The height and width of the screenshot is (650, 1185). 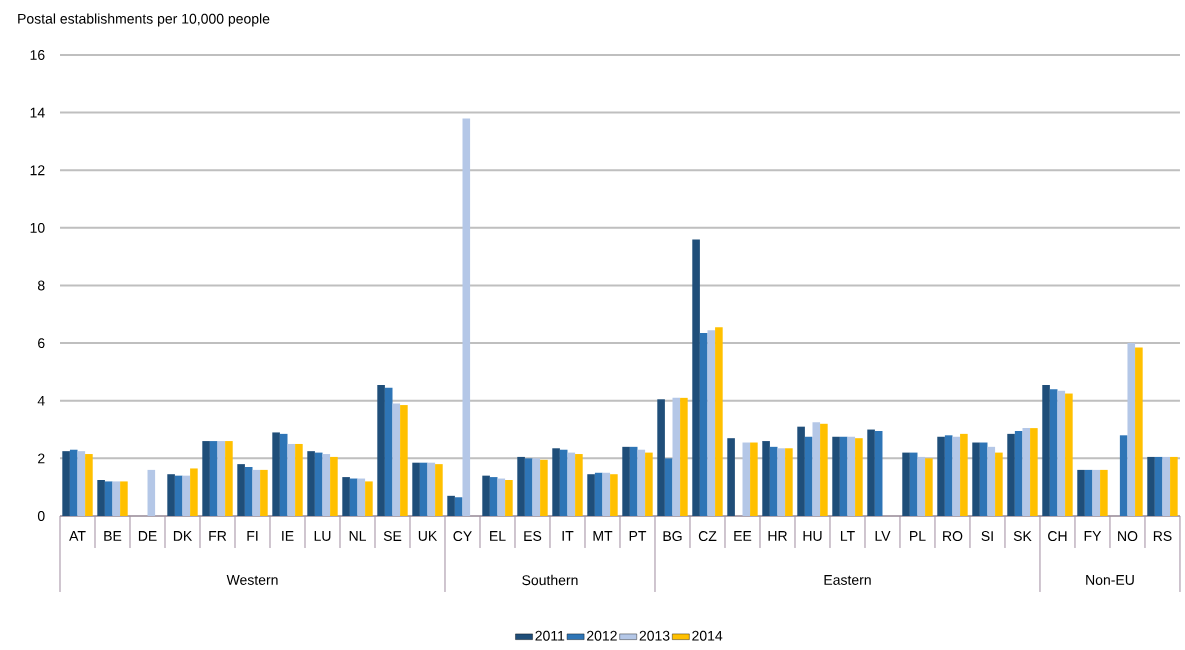 I want to click on x-tick-label: IT, so click(x=568, y=536).